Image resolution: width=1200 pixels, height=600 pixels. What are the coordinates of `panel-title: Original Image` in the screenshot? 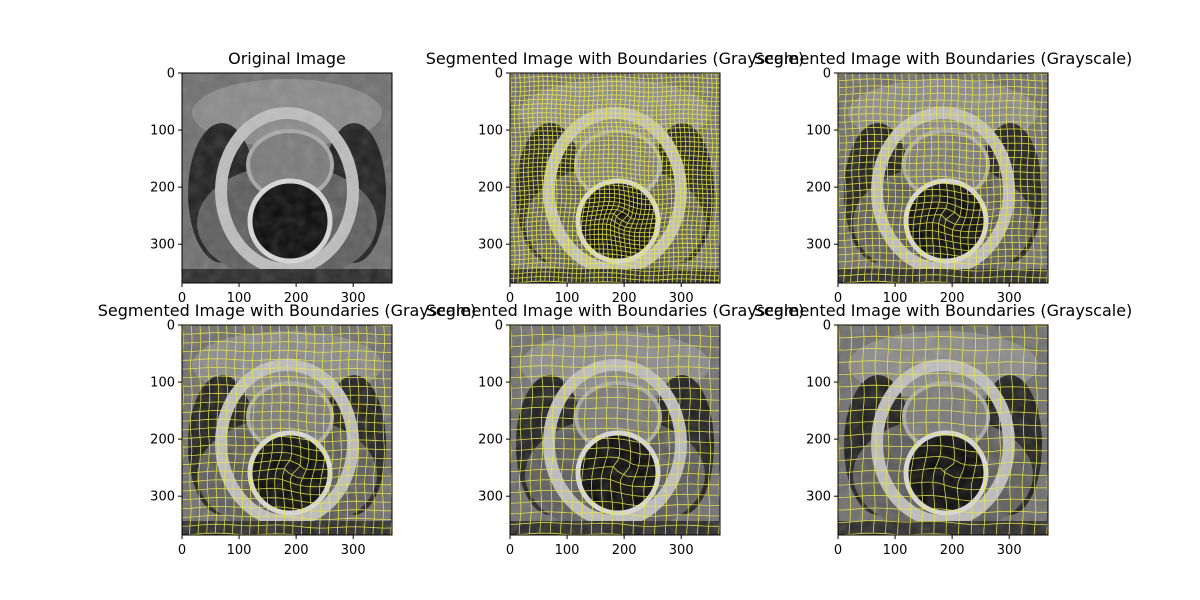 It's located at (287, 58).